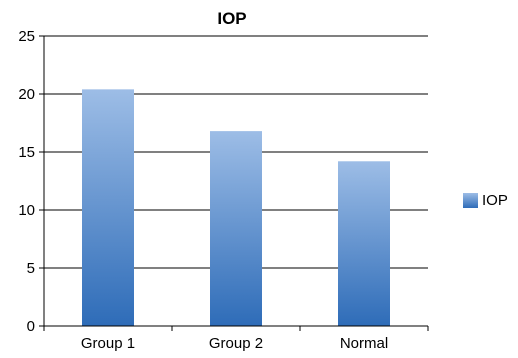  I want to click on x-tick-label: Normal, so click(364, 343).